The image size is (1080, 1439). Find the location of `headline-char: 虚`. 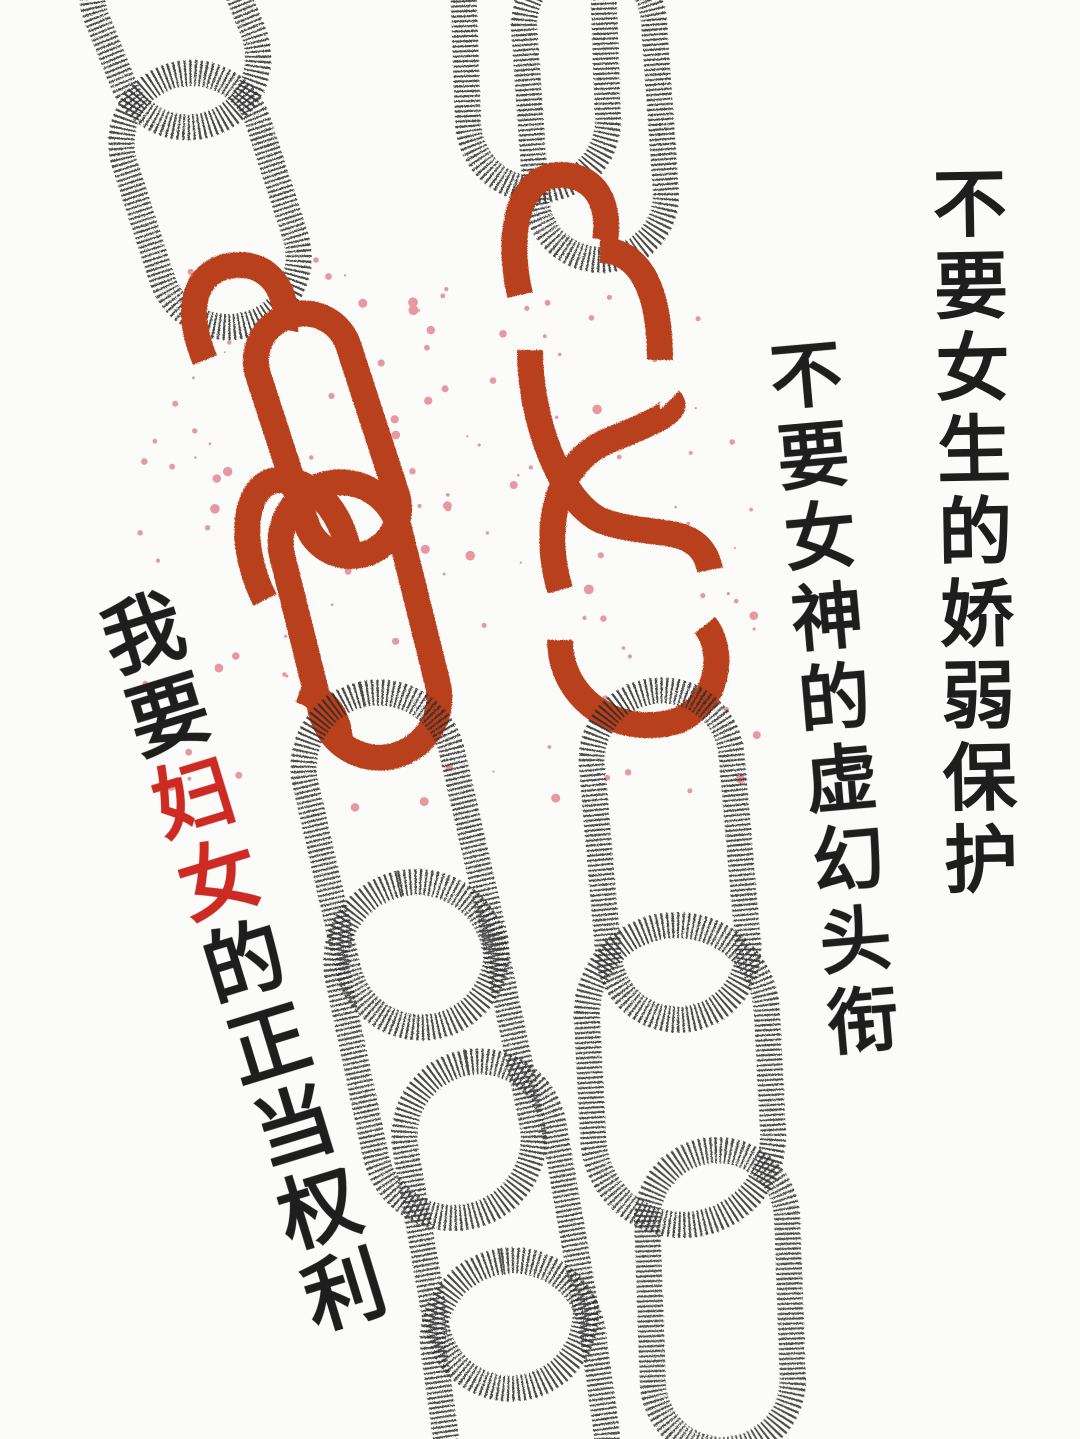

headline-char: 虚 is located at coordinates (841, 779).